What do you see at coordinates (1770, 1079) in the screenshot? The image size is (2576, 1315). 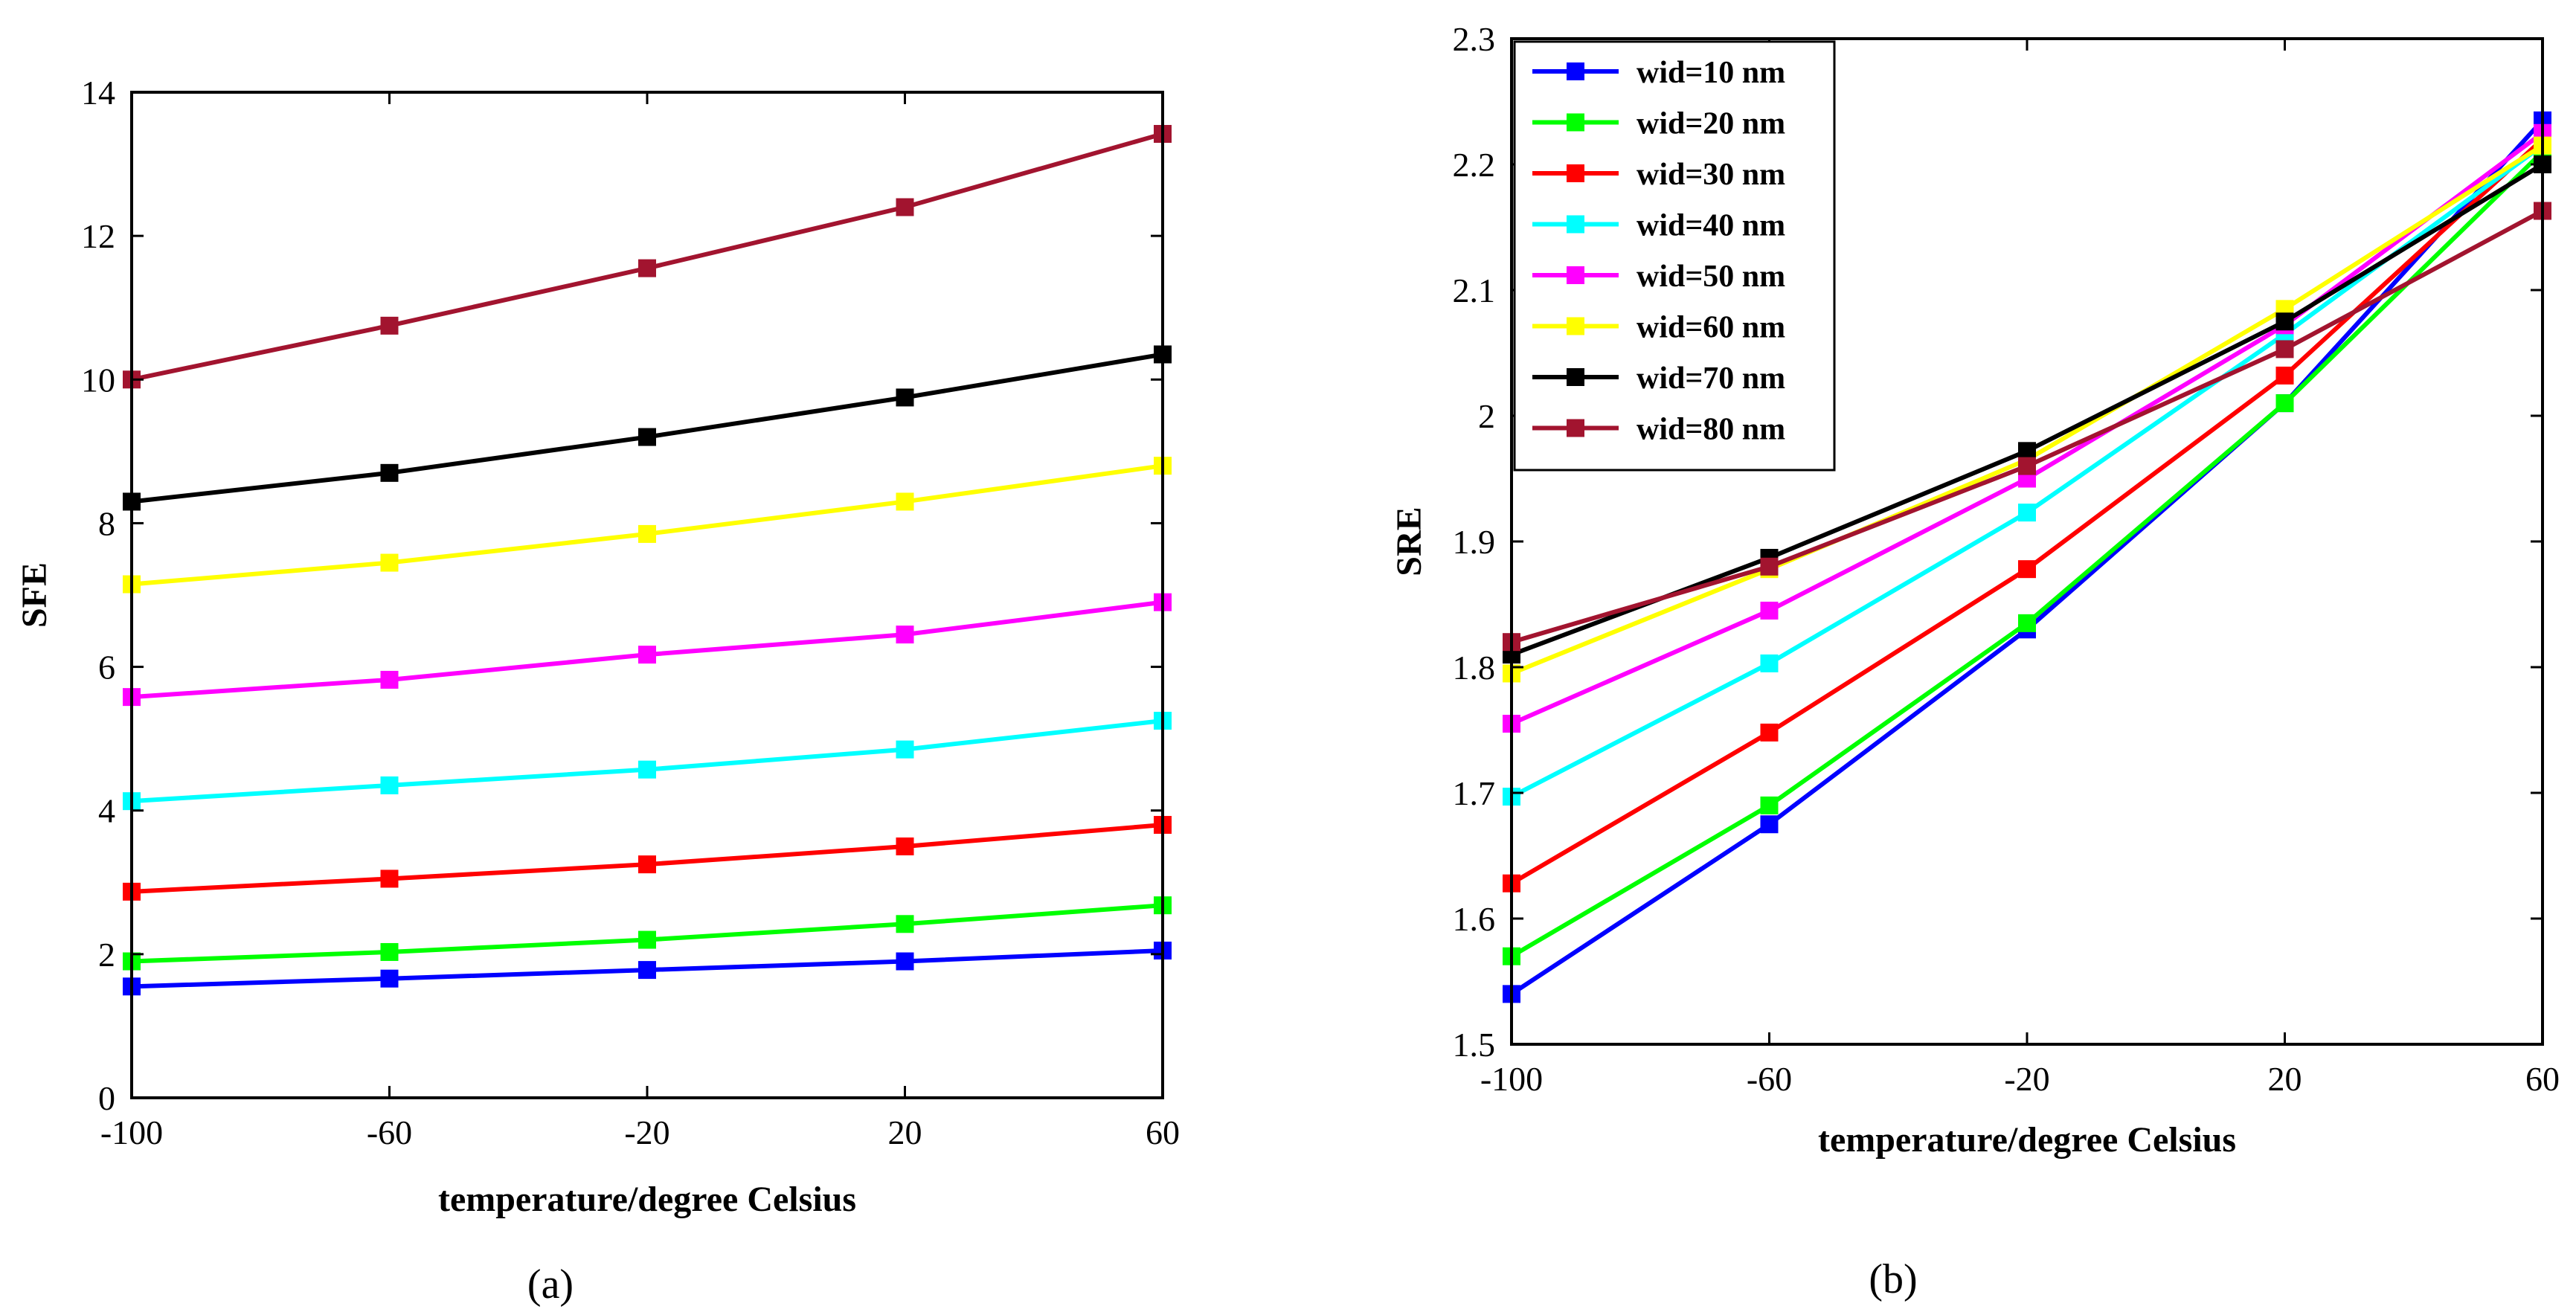 I see `panel-b-x-tick-label: -60` at bounding box center [1770, 1079].